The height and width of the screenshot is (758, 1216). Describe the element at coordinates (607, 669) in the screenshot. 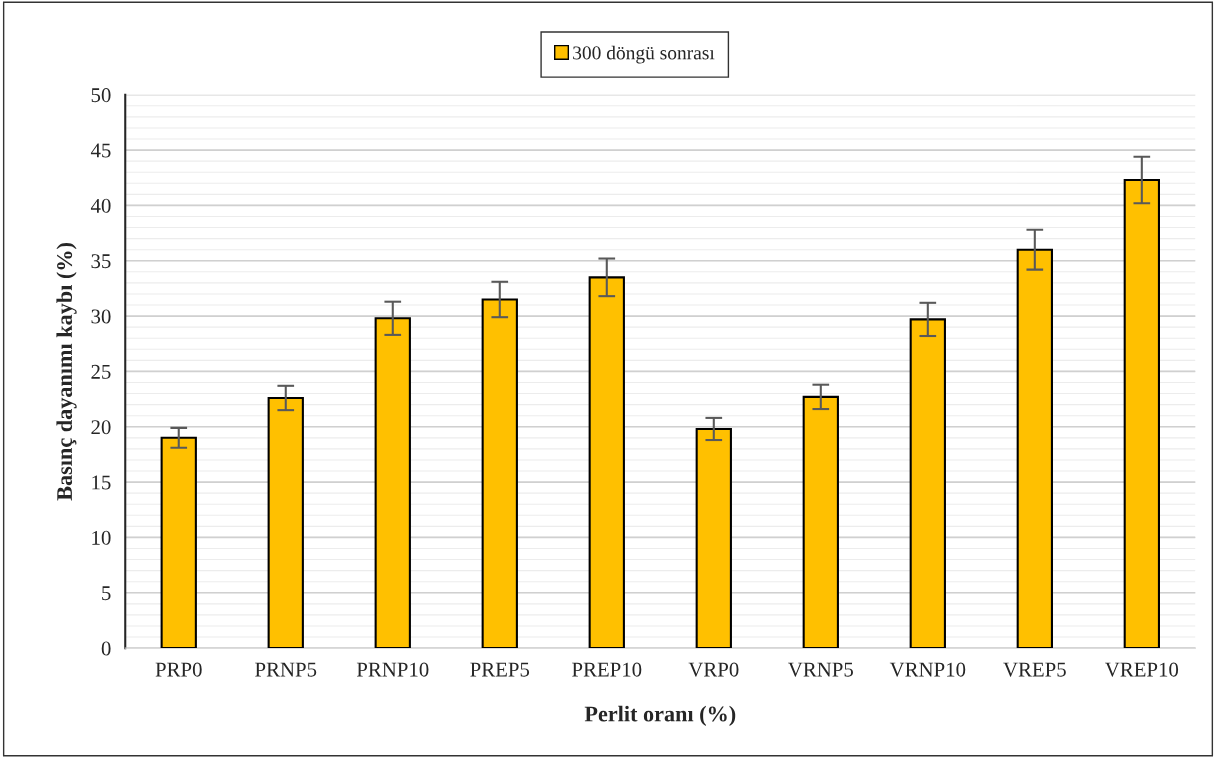

I see `x-tick-label: PREP10` at that location.